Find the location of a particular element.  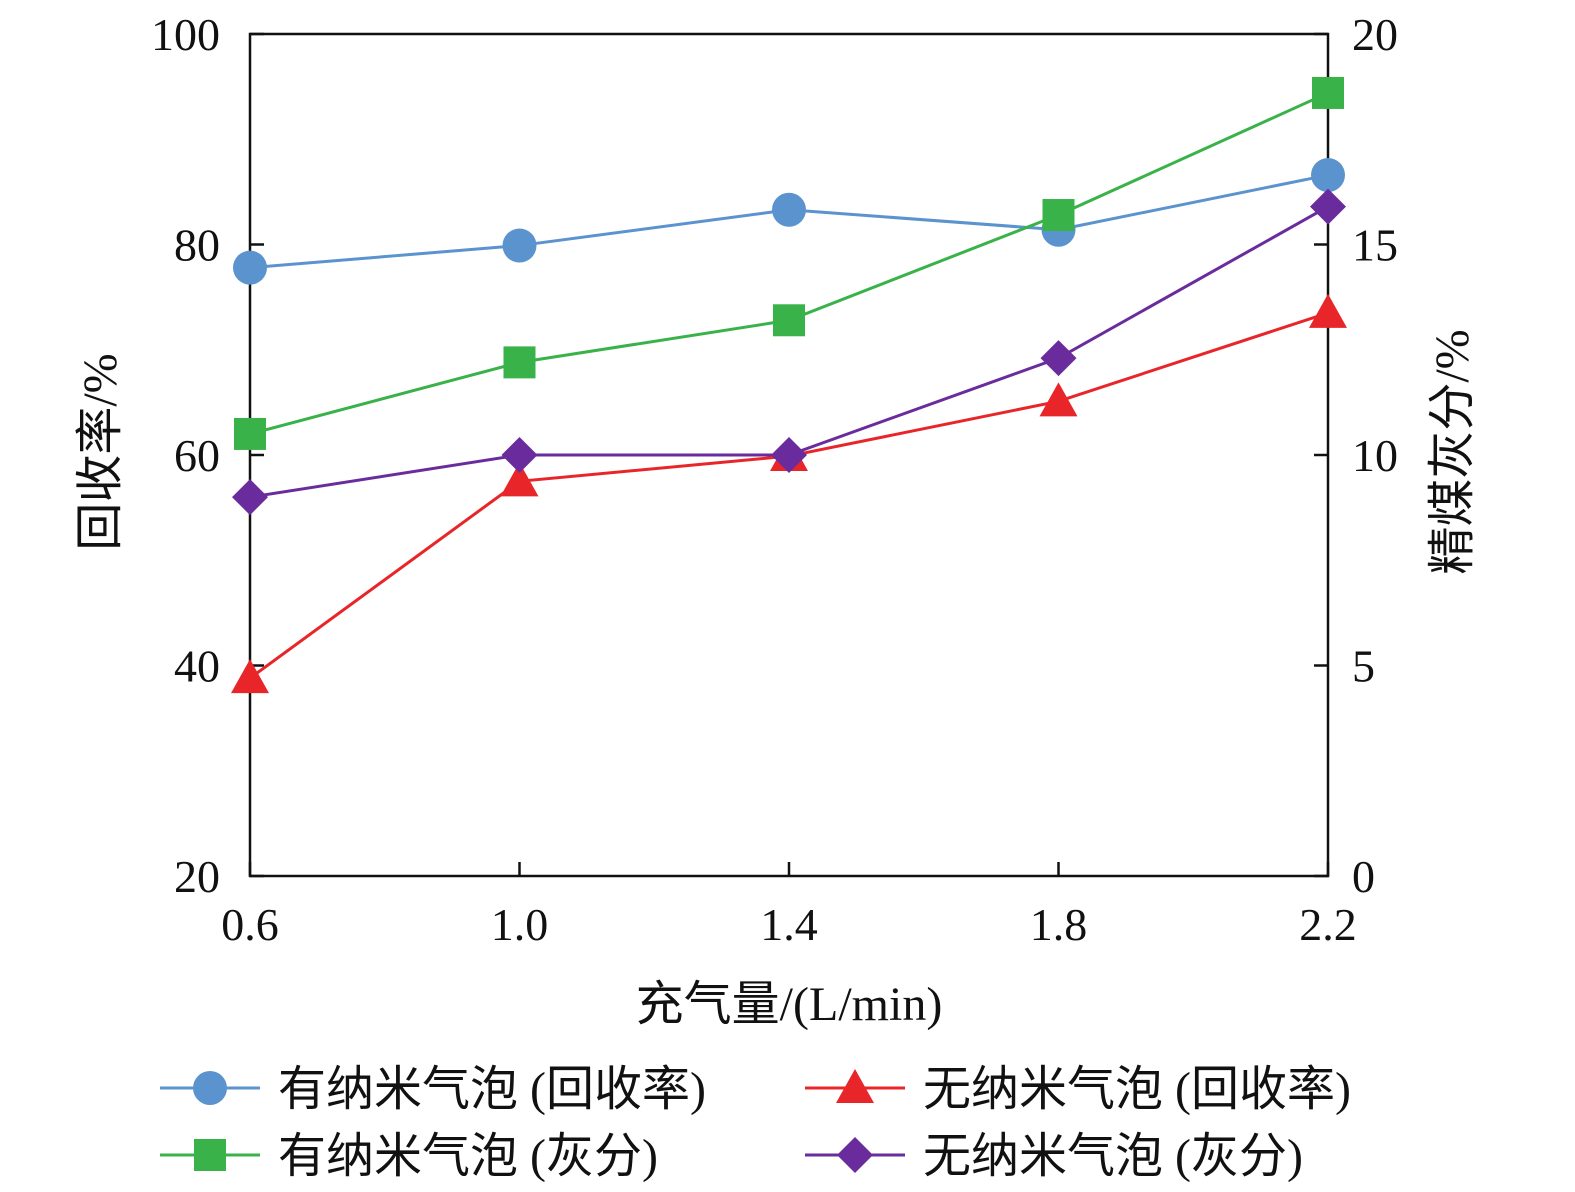

legend-item: 无纳米气泡 (回收率) is located at coordinates (1078, 1089).